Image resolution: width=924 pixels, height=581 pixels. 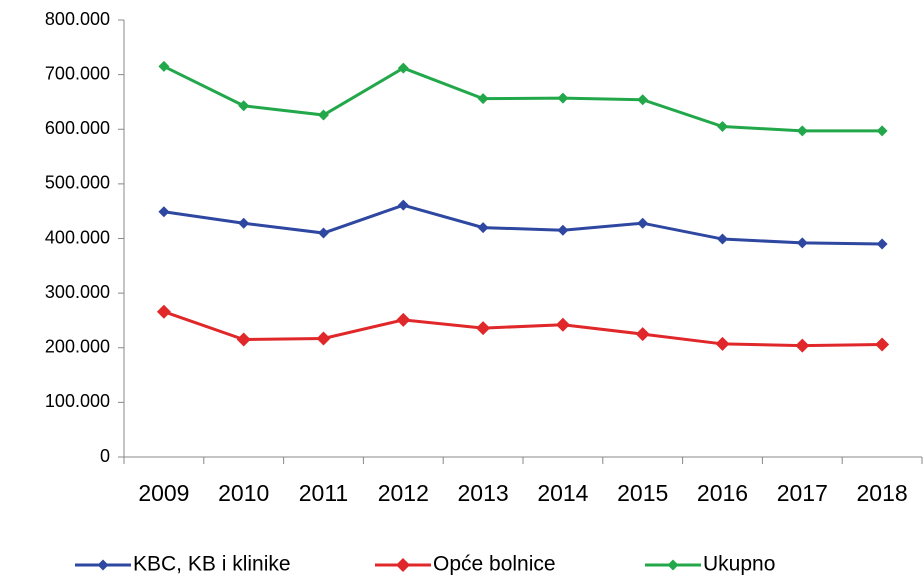 I want to click on x-tick-label: 2012, so click(x=403, y=493).